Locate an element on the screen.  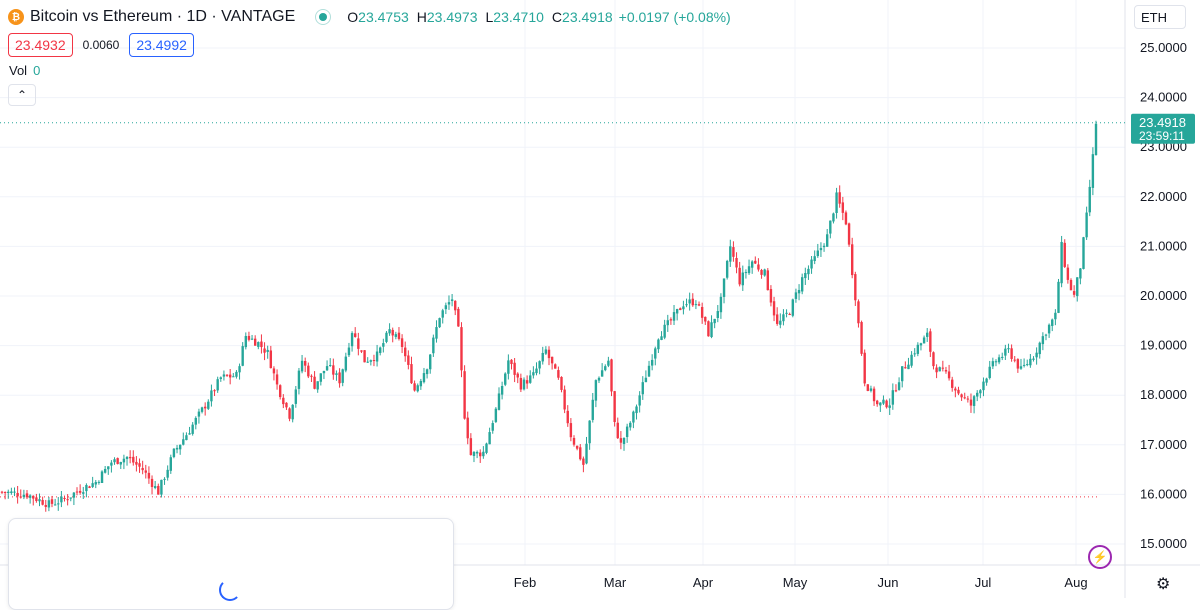
sell-button: 23.4932 is located at coordinates (40, 45).